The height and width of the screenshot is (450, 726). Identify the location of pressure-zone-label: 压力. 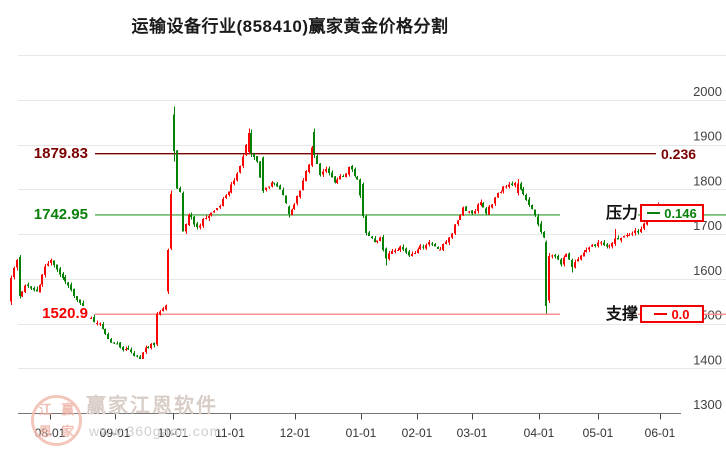
(599, 213).